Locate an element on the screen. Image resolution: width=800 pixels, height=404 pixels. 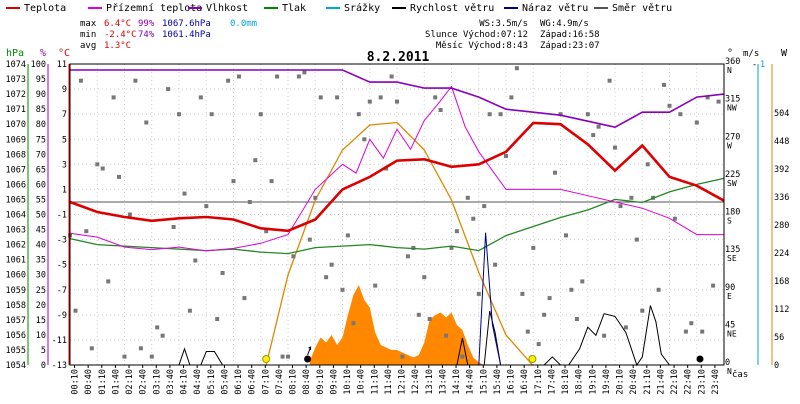
stat-temperature: -2.4°C is located at coordinates (120, 35).